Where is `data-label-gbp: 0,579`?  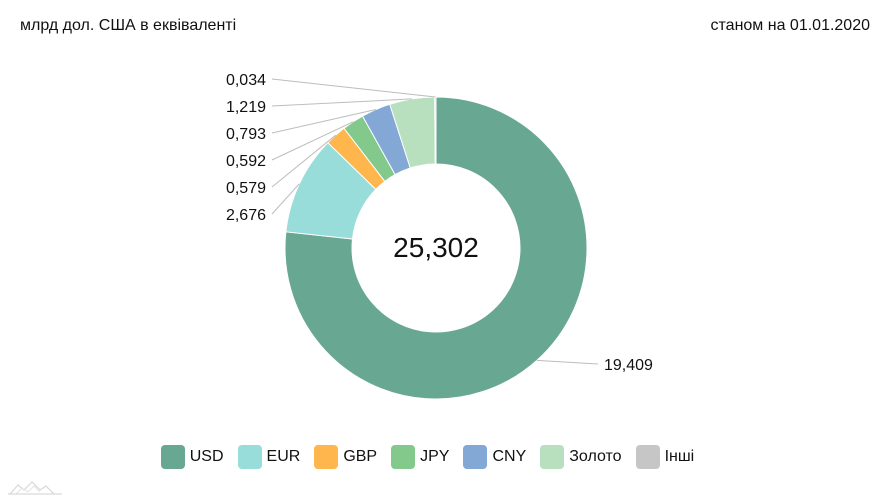
data-label-gbp: 0,579 is located at coordinates (246, 188).